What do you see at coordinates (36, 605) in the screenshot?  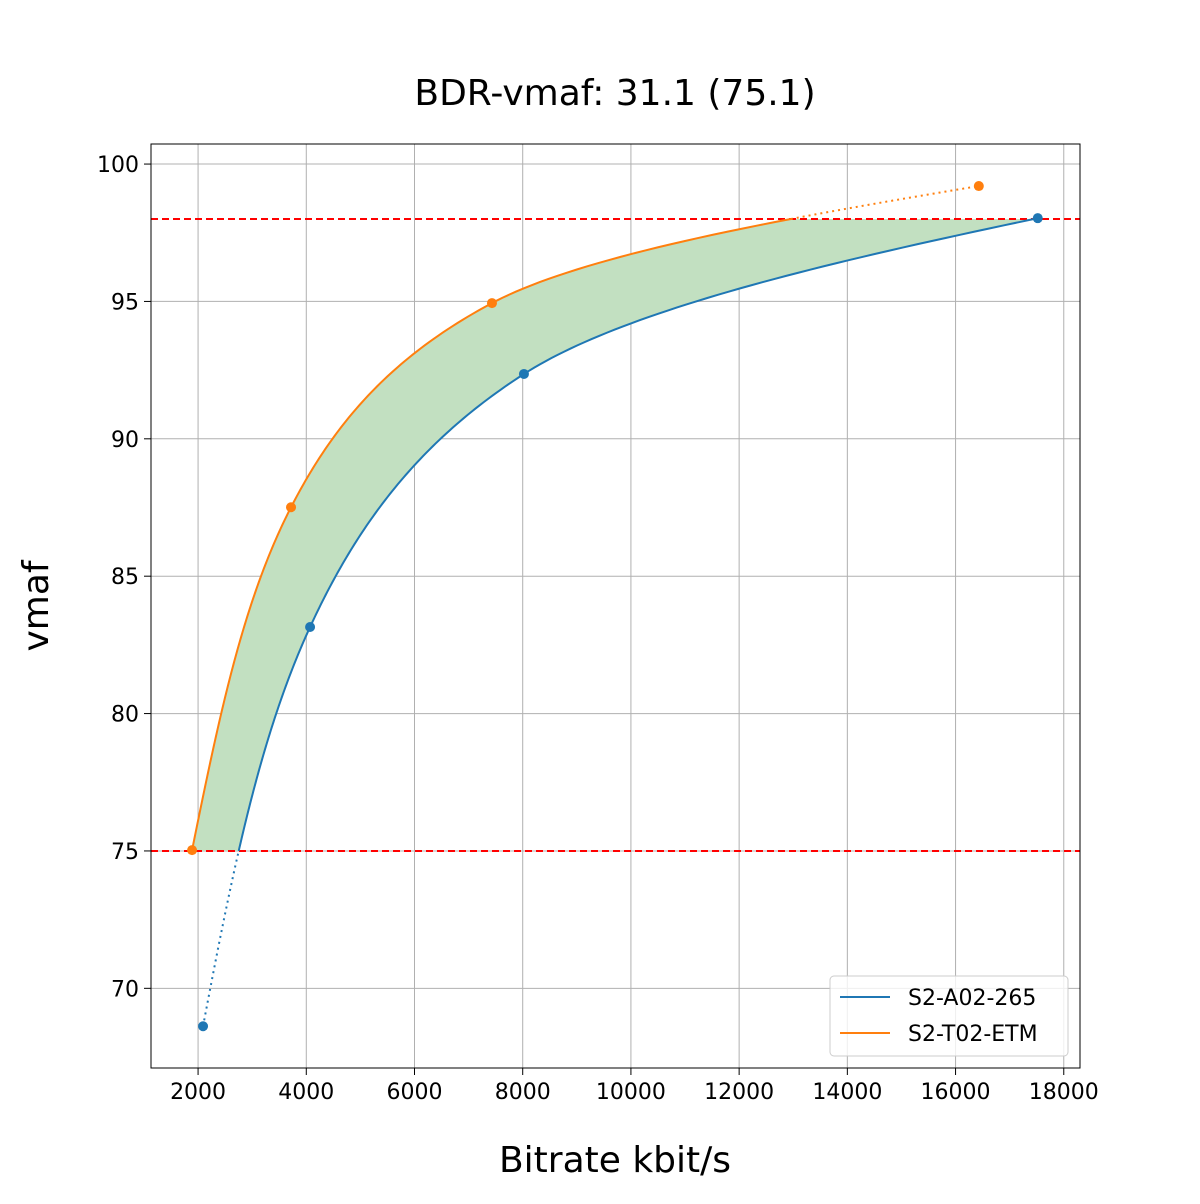 I see `y-axis-label: vmaf` at bounding box center [36, 605].